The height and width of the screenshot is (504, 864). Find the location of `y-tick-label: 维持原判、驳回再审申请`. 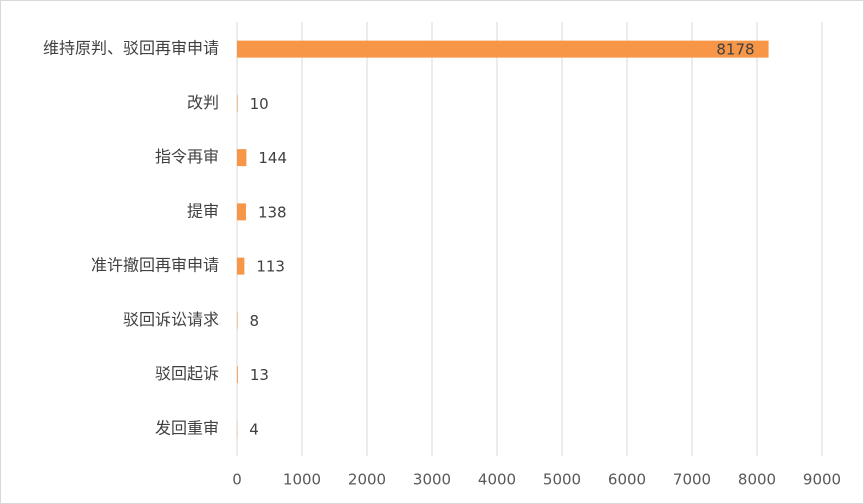

y-tick-label: 维持原判、驳回再审申请 is located at coordinates (131, 48).